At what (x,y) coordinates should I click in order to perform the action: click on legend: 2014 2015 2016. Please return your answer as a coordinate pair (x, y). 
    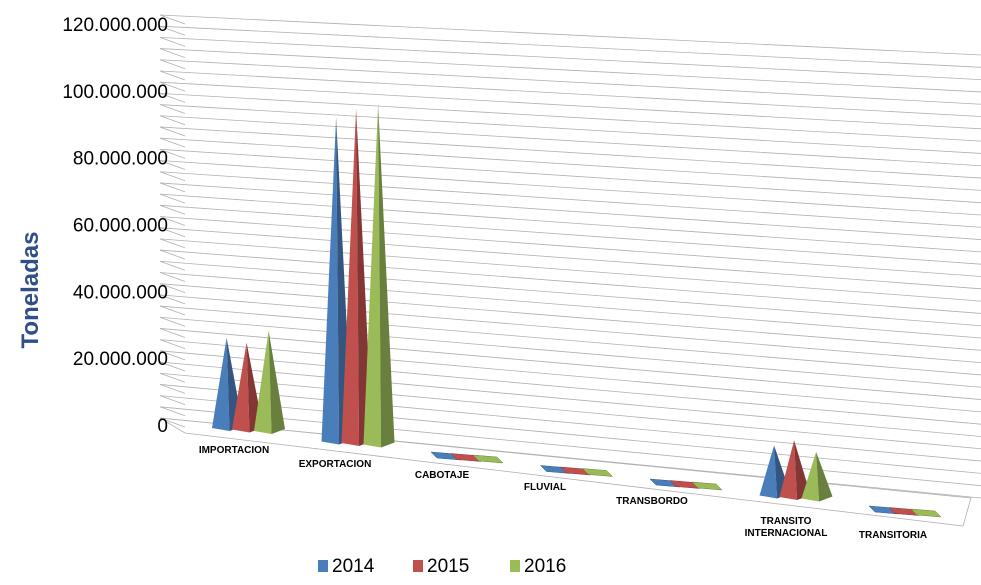
    Looking at the image, I should click on (442, 566).